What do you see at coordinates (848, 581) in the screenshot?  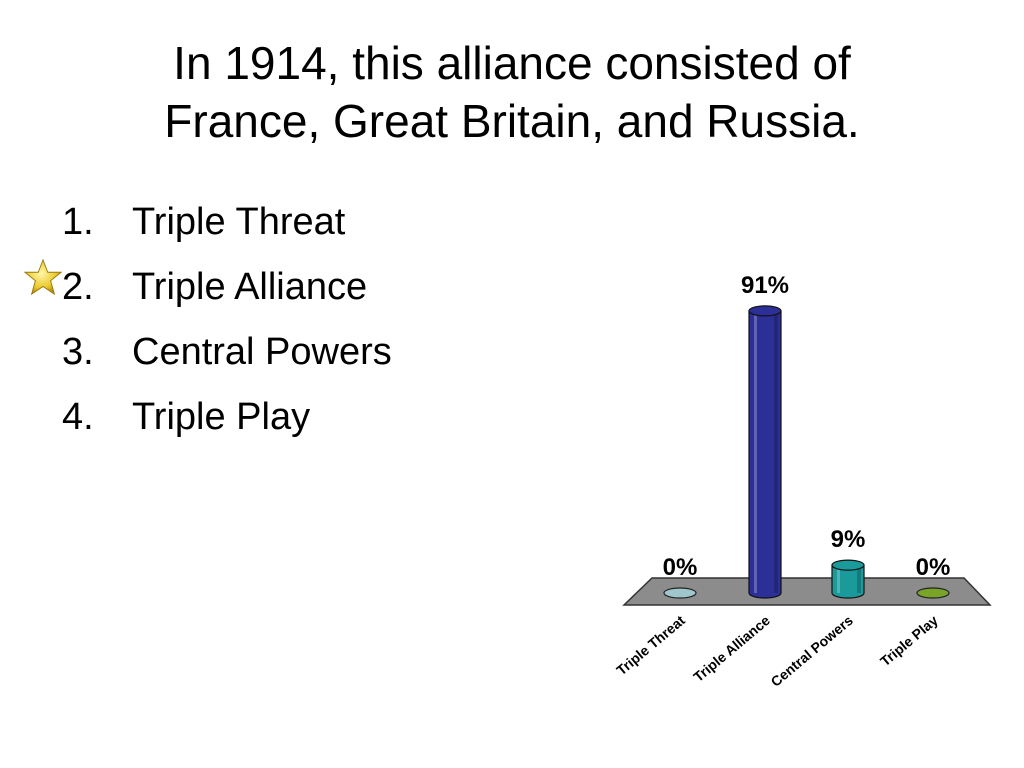 I see `bar-central-powers` at bounding box center [848, 581].